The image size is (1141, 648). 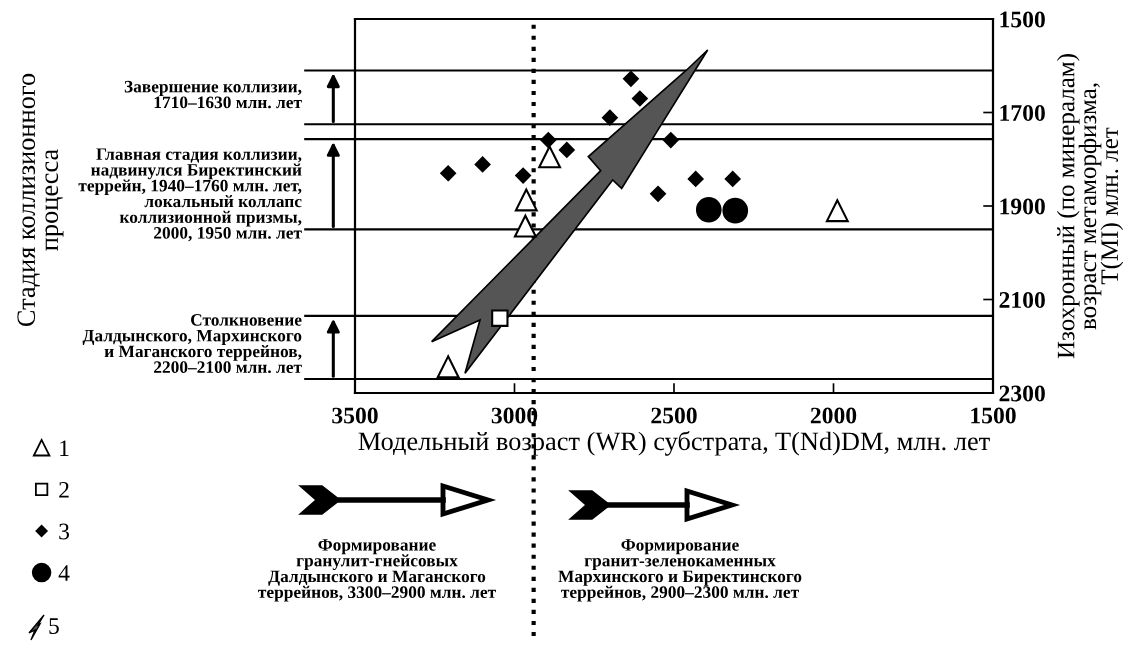 What do you see at coordinates (64, 531) in the screenshot?
I see `legend-label: 3` at bounding box center [64, 531].